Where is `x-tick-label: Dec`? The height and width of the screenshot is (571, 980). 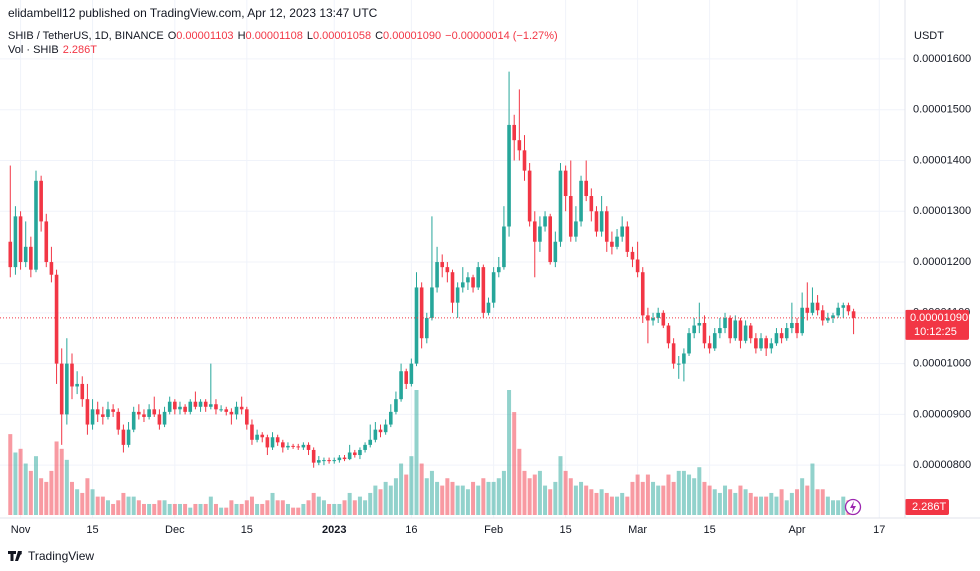
x-tick-label: Dec is located at coordinates (175, 530).